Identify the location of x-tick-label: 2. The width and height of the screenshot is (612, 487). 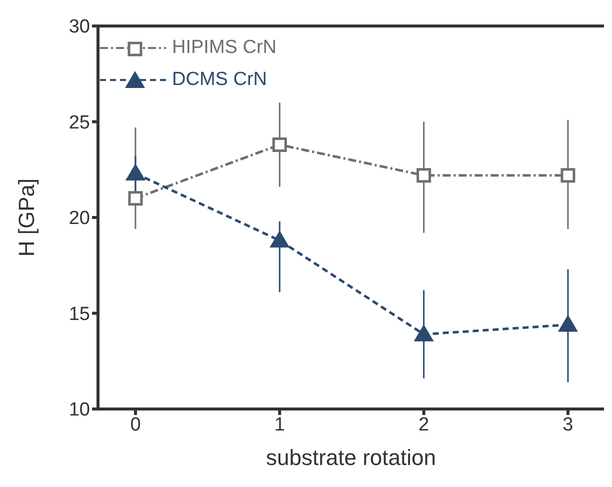
(424, 425).